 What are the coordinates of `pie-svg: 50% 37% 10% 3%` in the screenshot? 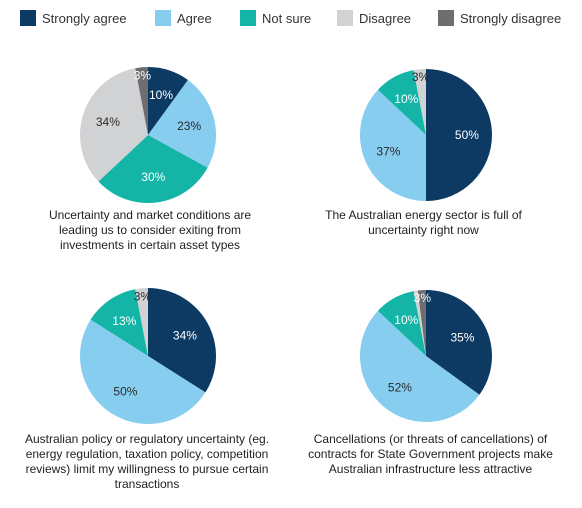 It's located at (426, 135).